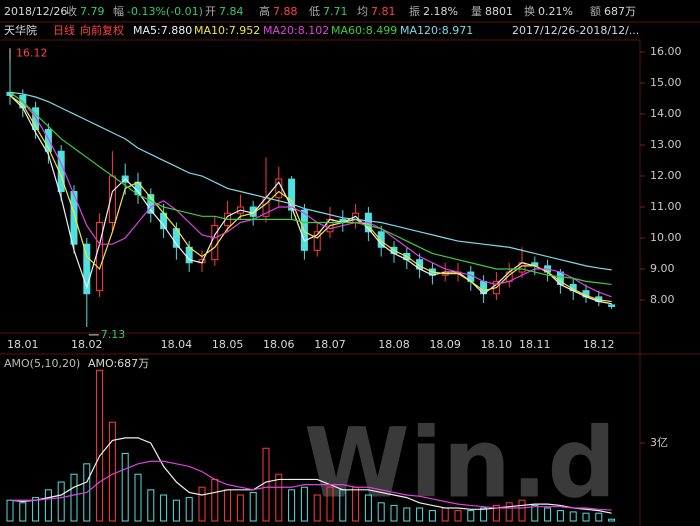  What do you see at coordinates (364, 30) in the screenshot?
I see `legend-entry: MA60:8.499` at bounding box center [364, 30].